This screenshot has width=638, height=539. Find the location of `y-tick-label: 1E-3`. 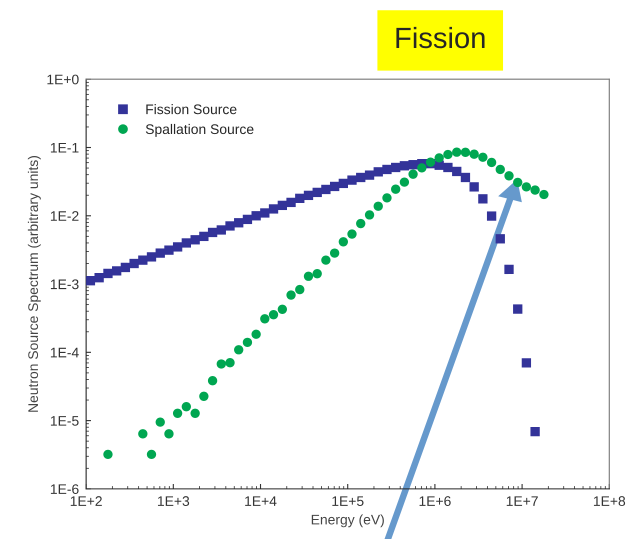

y-tick-label: 1E-3 is located at coordinates (64, 284).